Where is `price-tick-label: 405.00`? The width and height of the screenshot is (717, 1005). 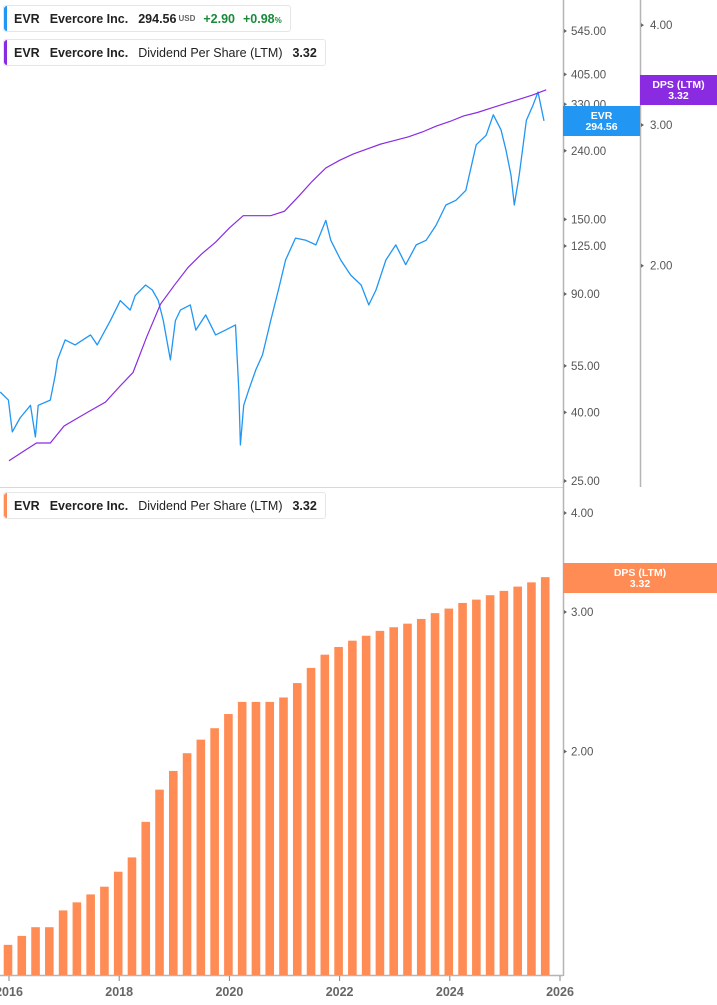 price-tick-label: 405.00 is located at coordinates (588, 75).